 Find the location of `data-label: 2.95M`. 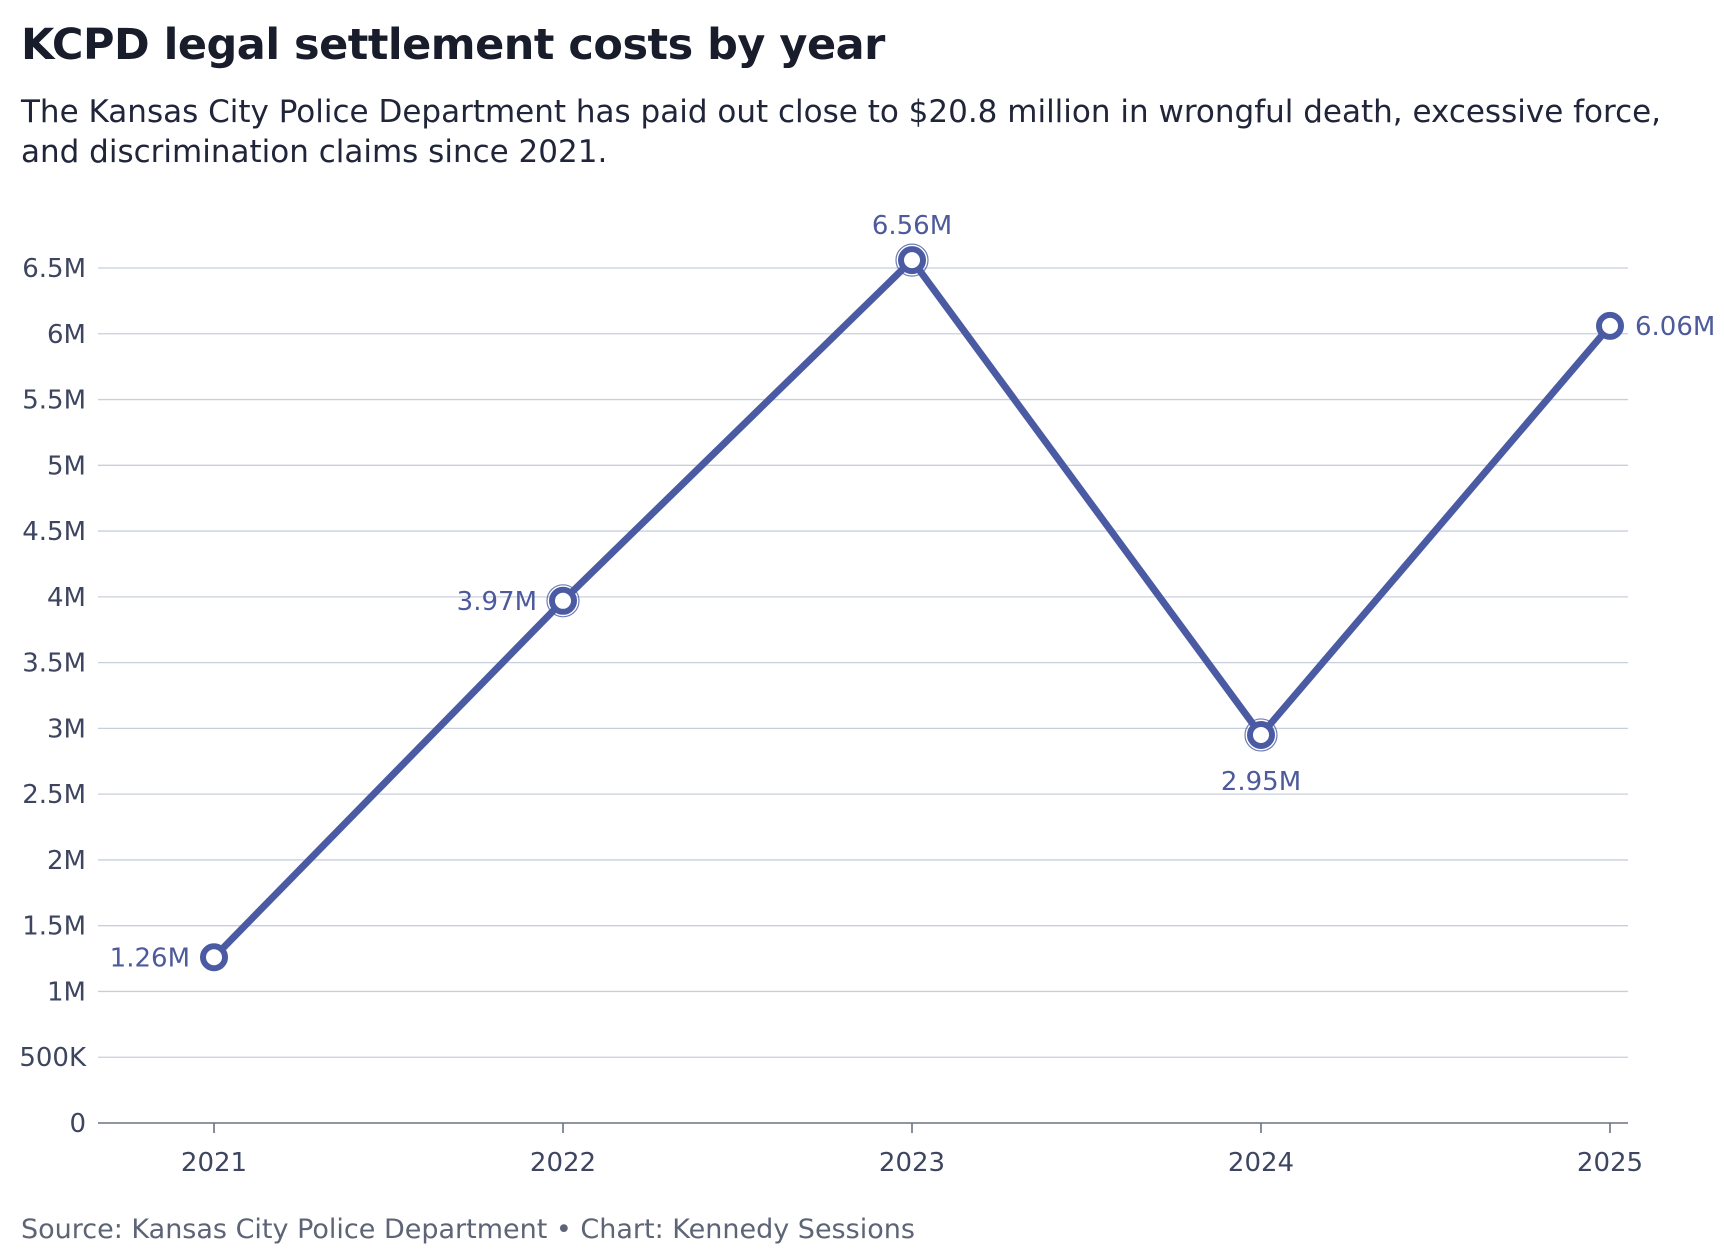

data-label: 2.95M is located at coordinates (1261, 782).